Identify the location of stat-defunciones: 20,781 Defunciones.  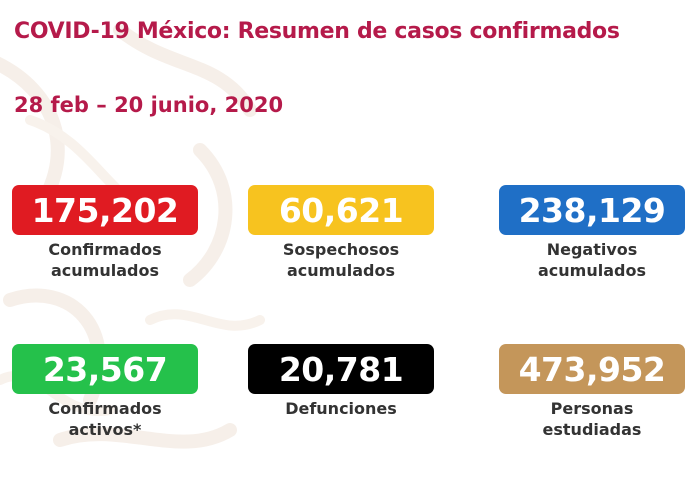
(341, 381).